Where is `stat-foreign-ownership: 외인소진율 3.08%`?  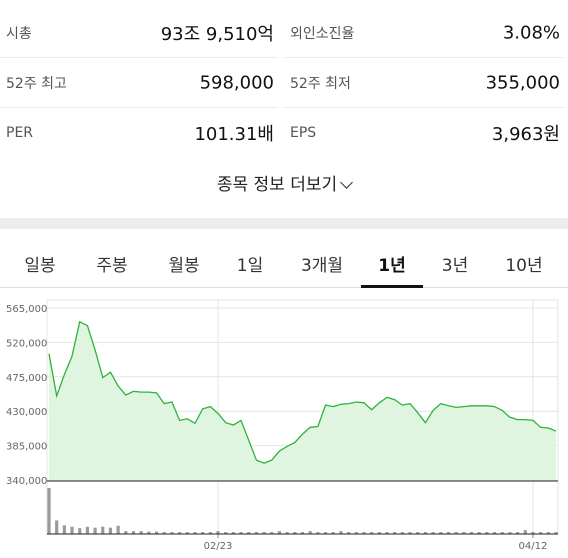
stat-foreign-ownership: 외인소진율 3.08% is located at coordinates (424, 33).